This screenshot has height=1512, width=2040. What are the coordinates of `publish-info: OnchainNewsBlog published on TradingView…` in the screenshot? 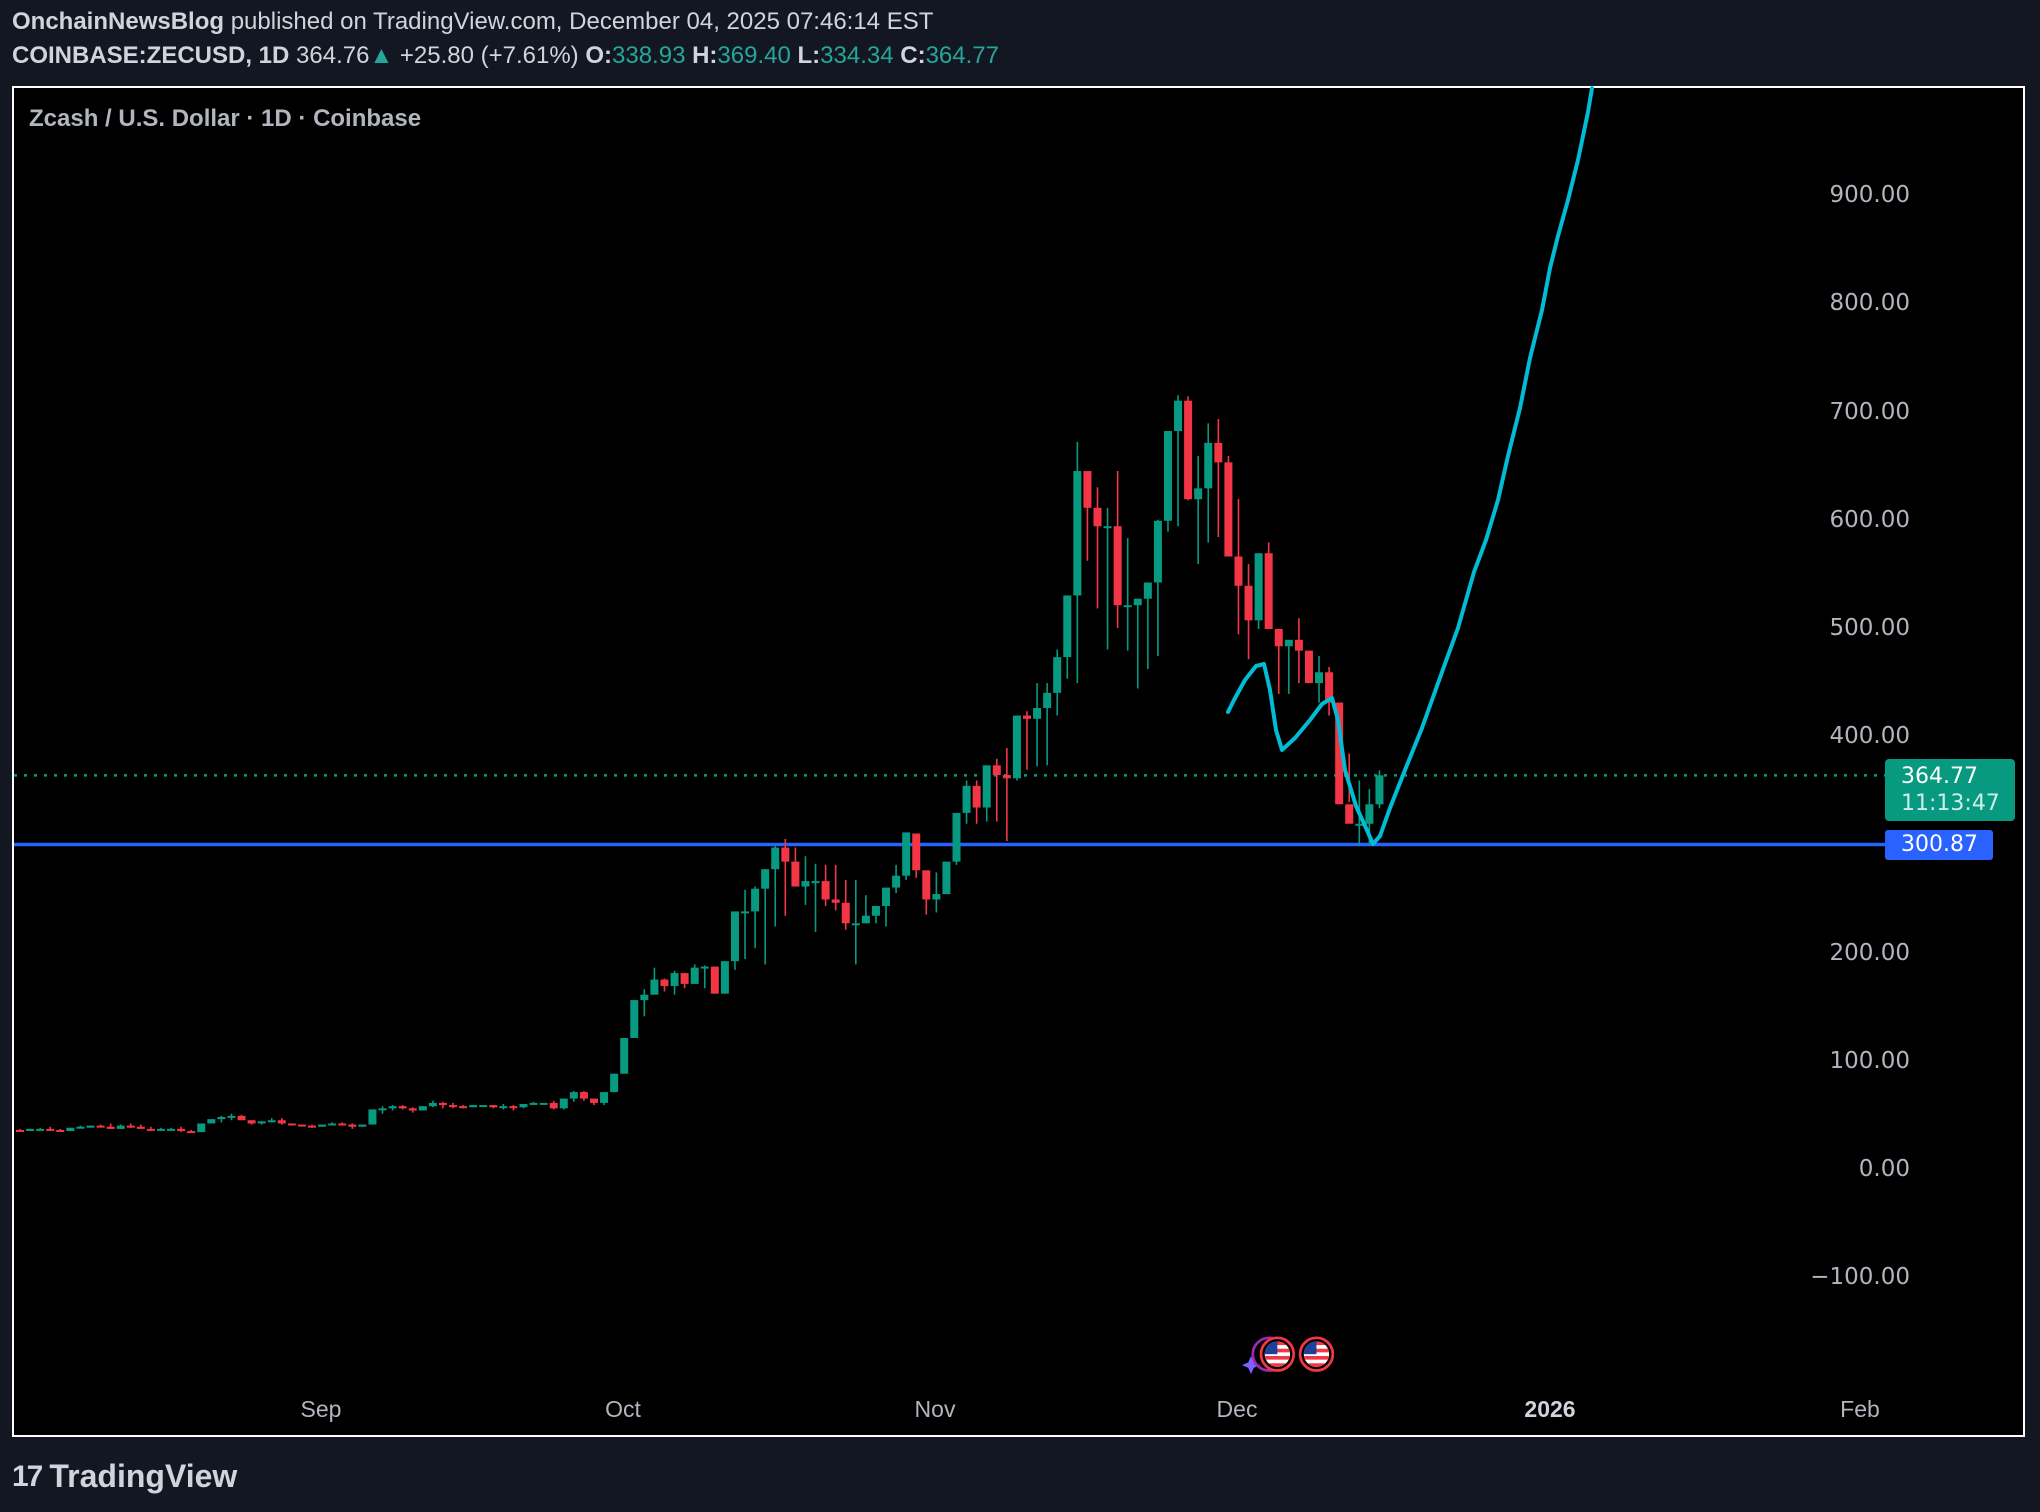 It's located at (472, 22).